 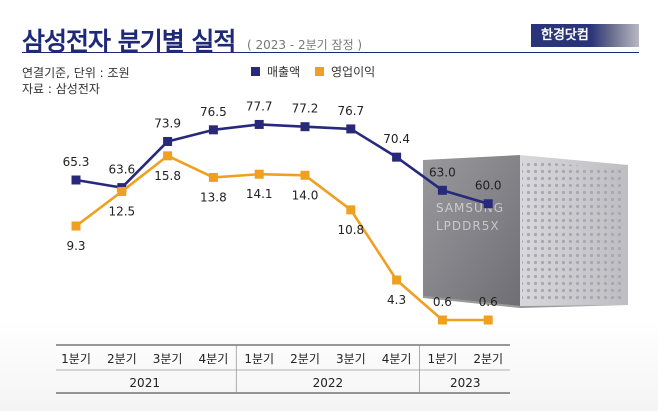 I want to click on legend-revenue: 매출액, so click(x=275, y=71).